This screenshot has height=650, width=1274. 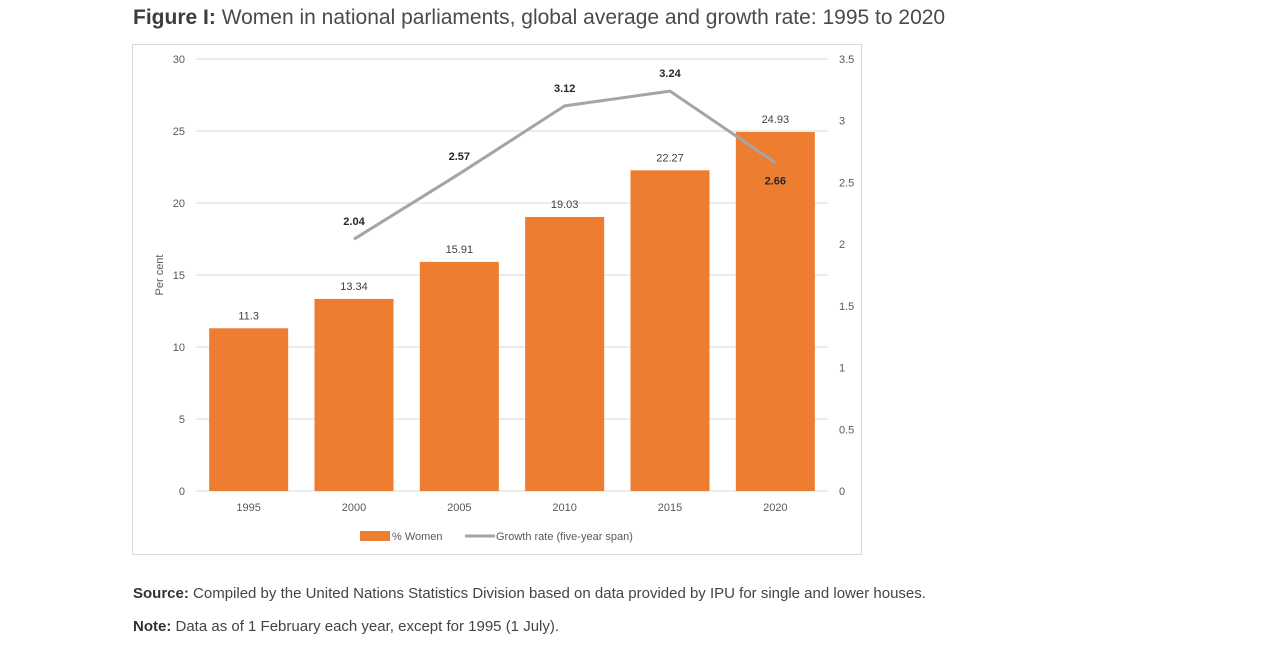 I want to click on bar-value-label: 11.3, so click(x=248, y=316).